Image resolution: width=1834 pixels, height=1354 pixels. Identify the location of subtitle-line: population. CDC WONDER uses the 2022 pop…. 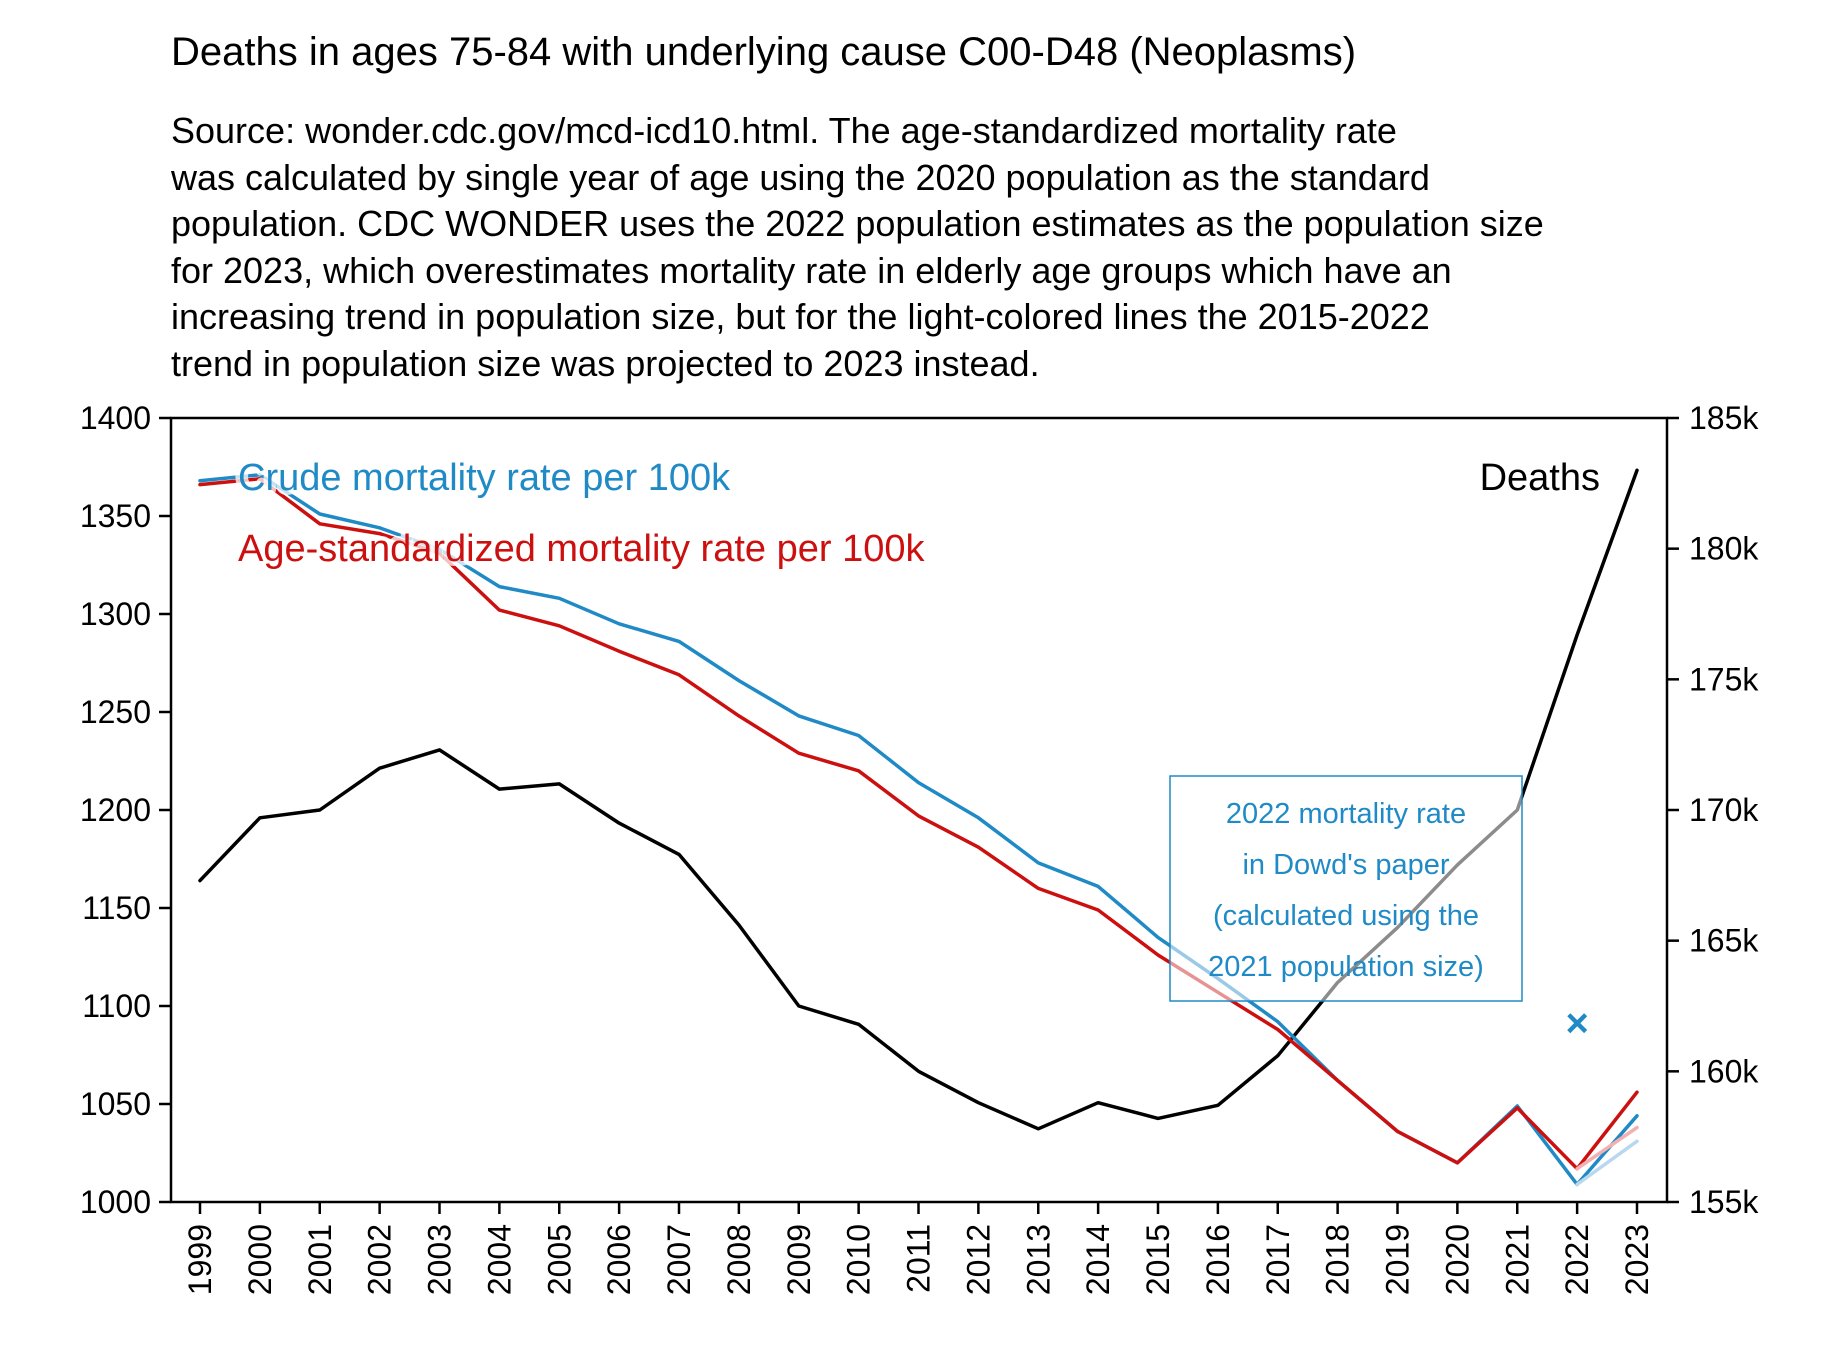
(857, 223).